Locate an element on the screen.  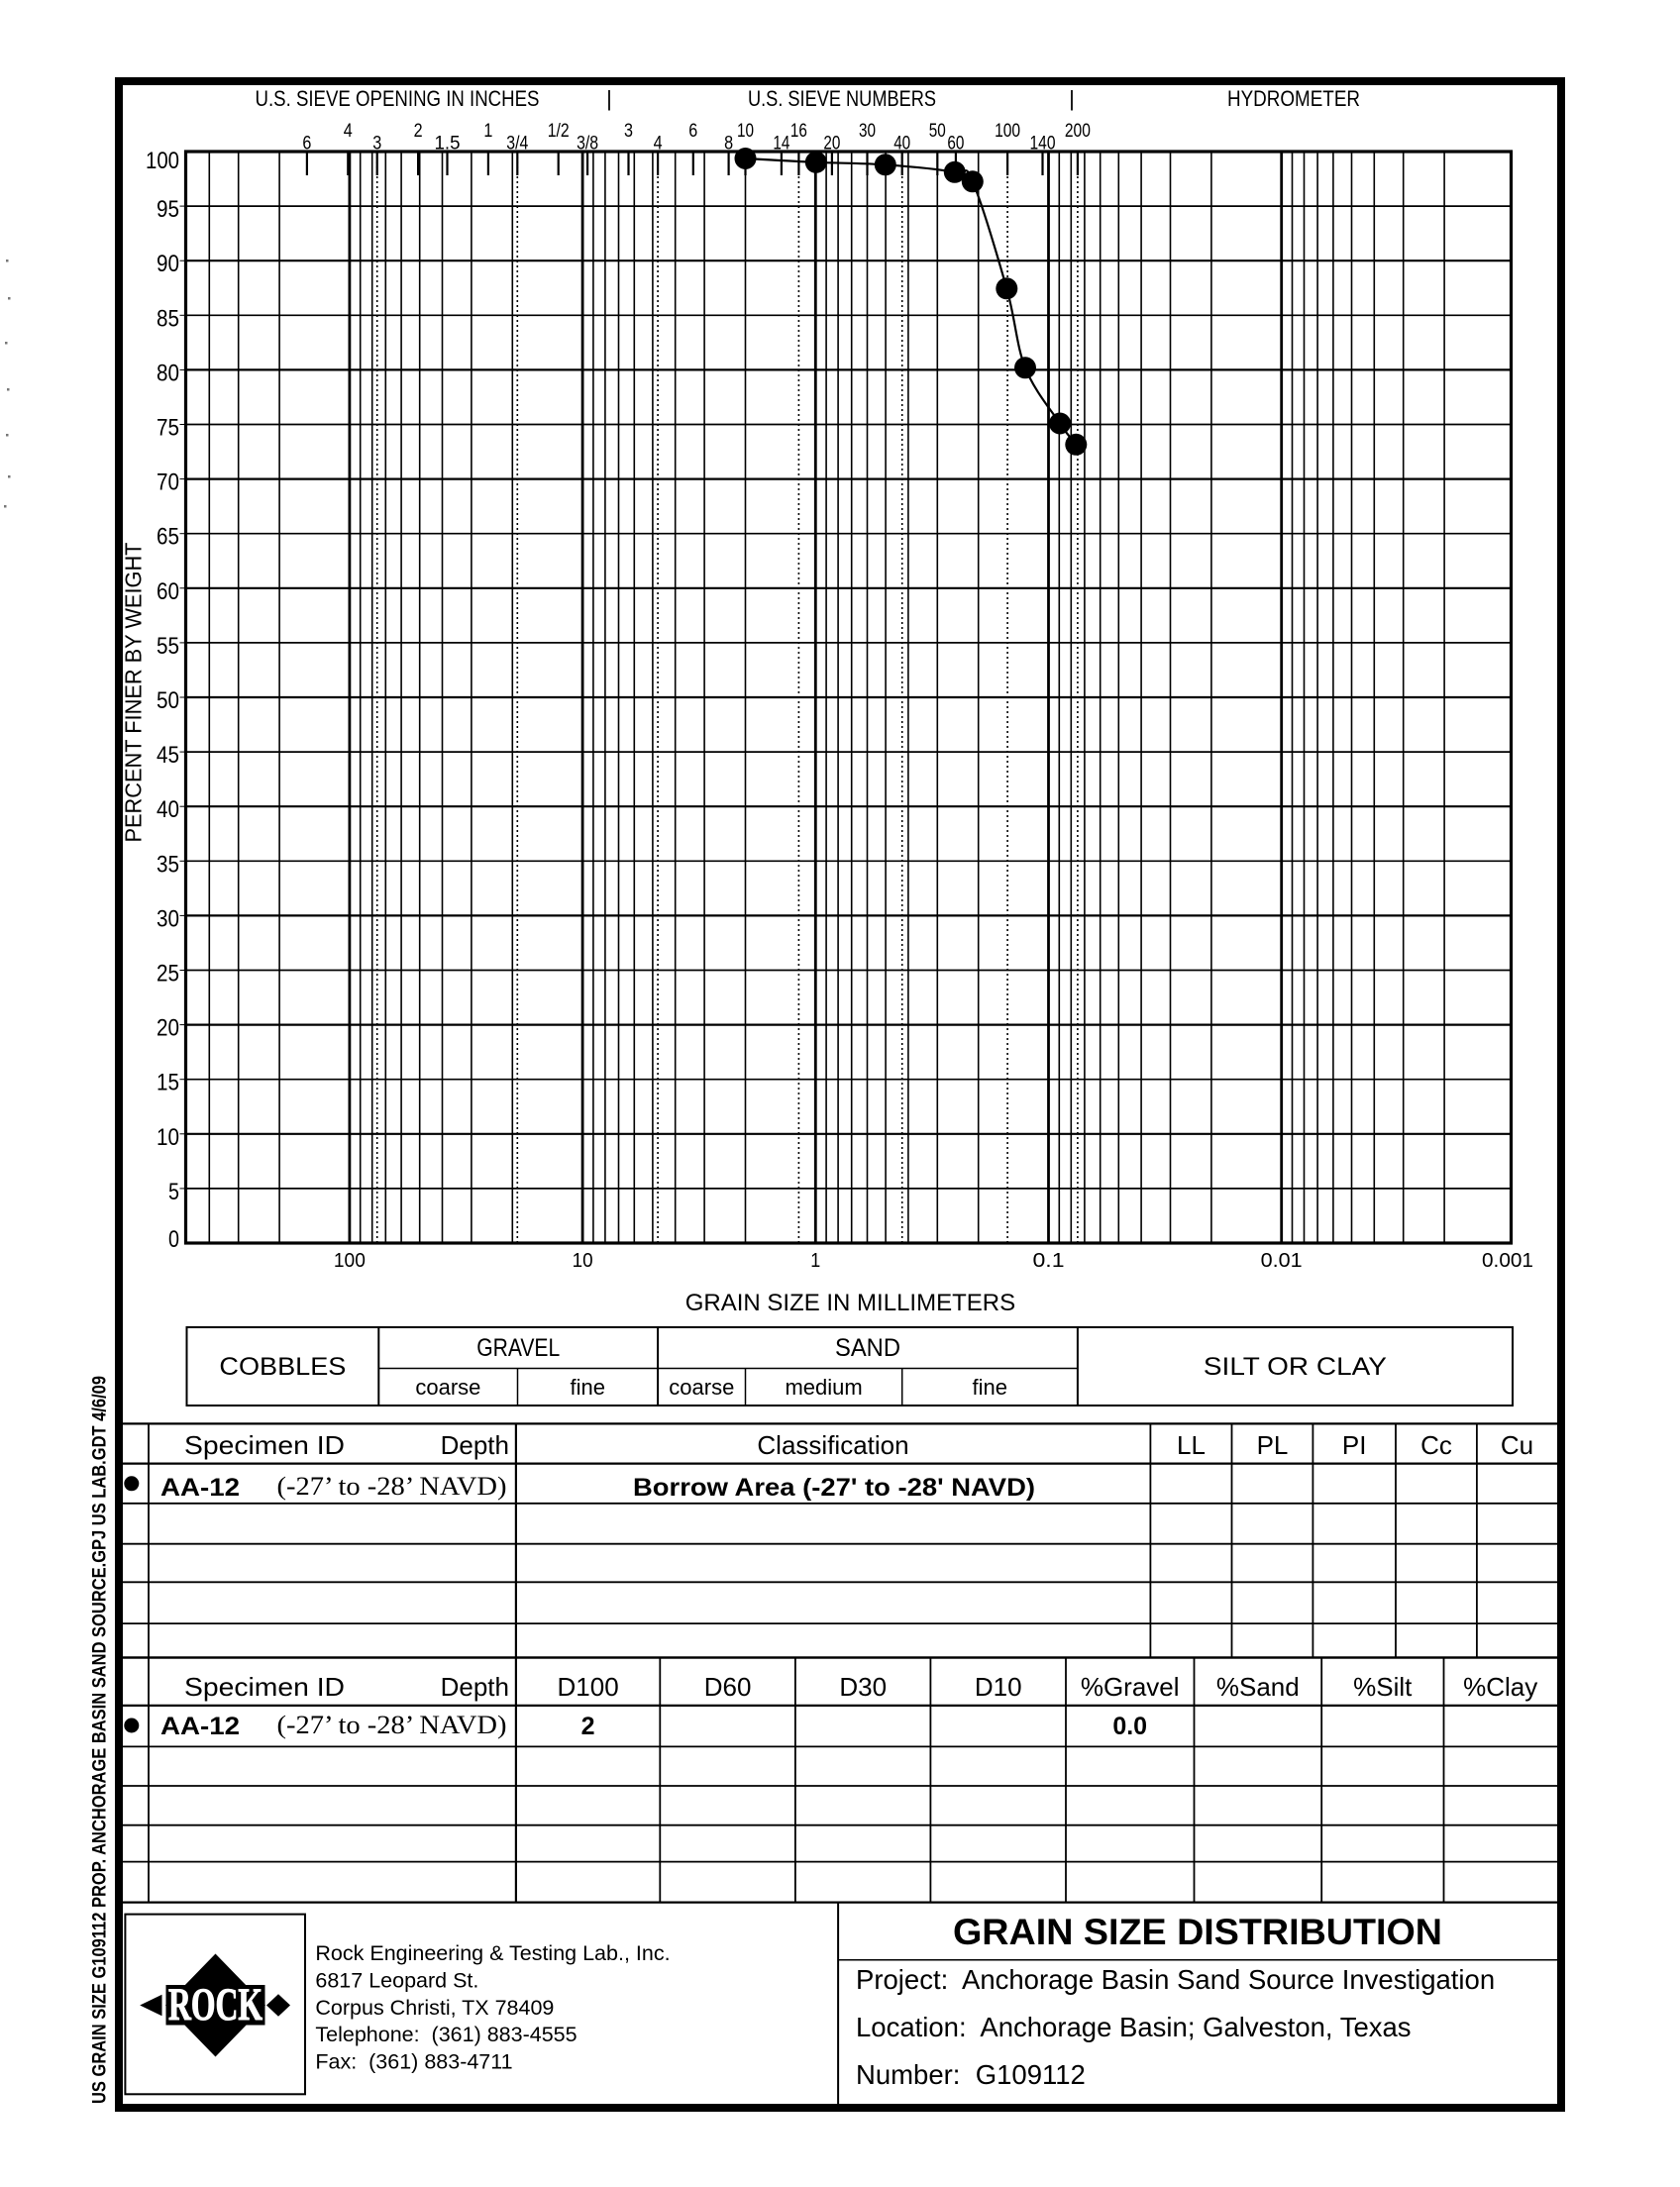
svg-text: SAND is located at coordinates (867, 1348).